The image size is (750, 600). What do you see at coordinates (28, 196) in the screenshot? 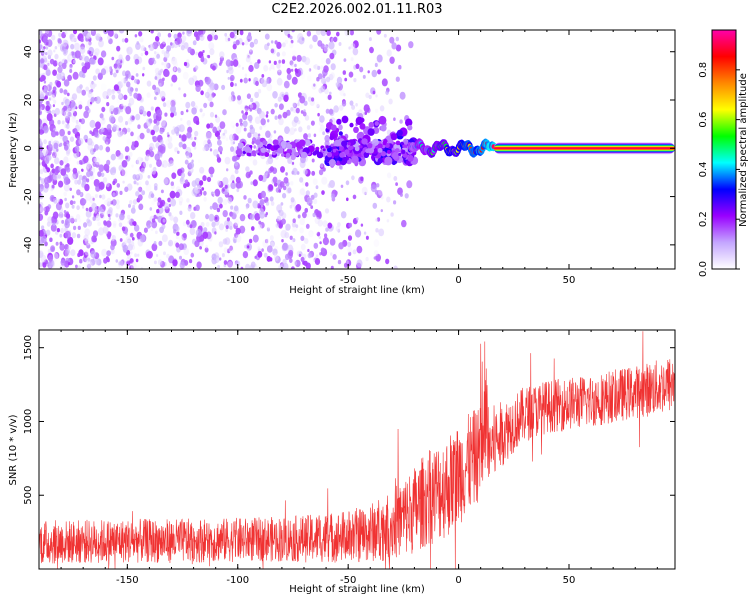
I see `spectrogram-y-tick-label: -20` at bounding box center [28, 196].